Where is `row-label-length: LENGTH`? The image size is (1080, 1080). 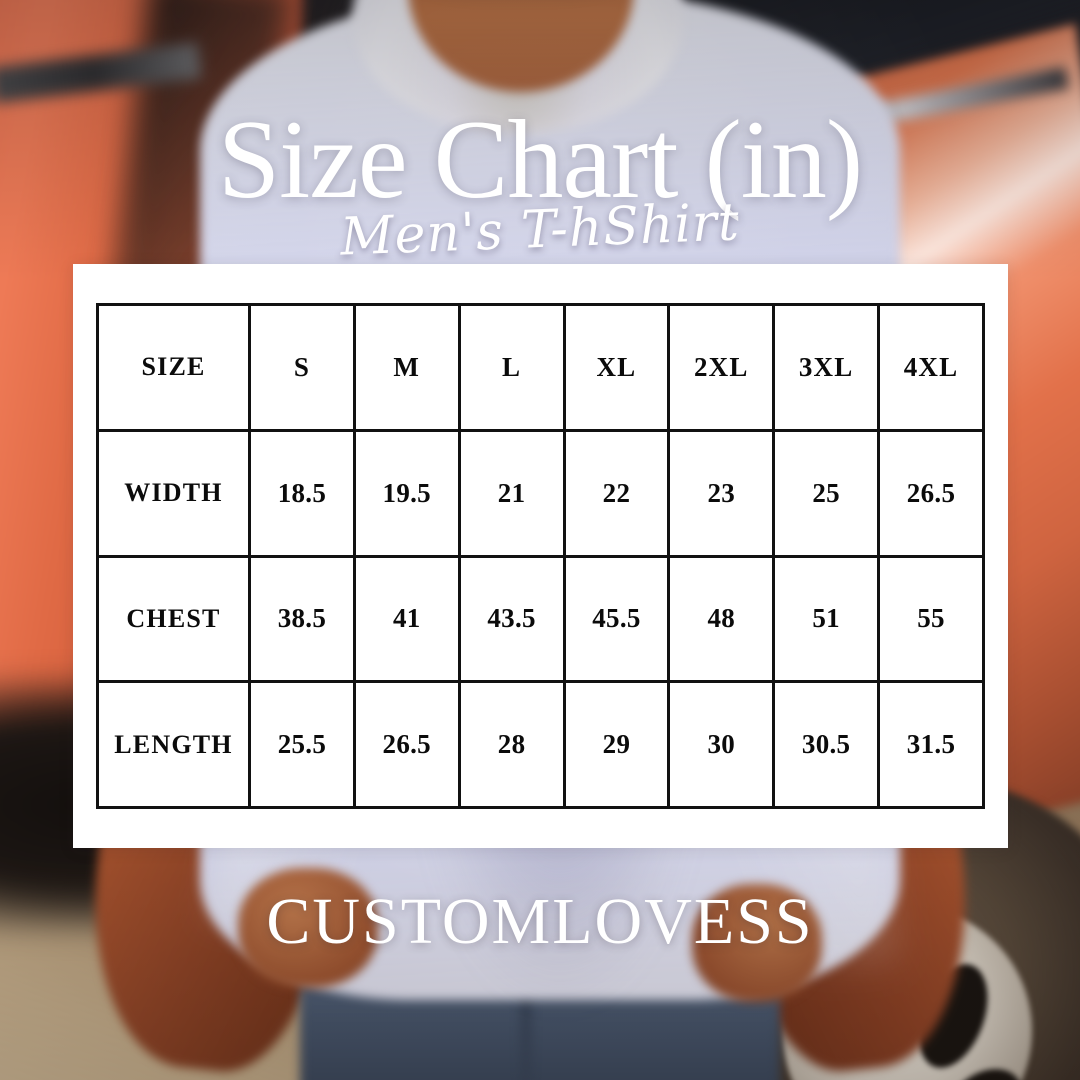
row-label-length: LENGTH is located at coordinates (173, 744).